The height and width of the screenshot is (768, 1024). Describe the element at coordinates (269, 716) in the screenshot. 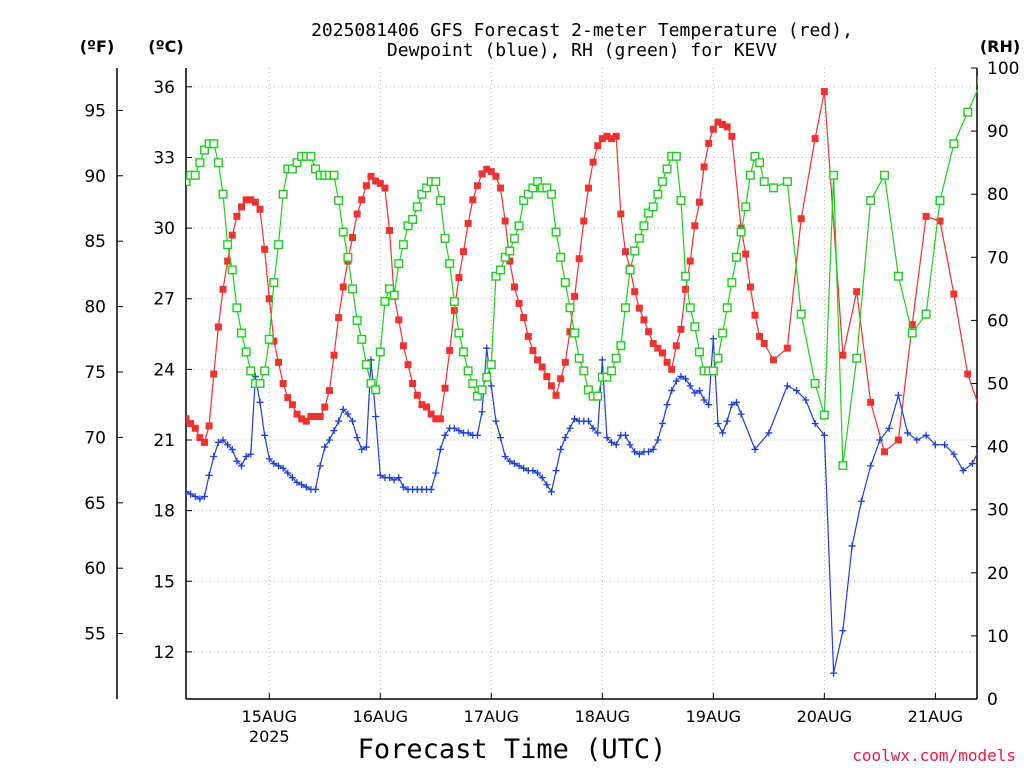

I see `x-tick-label: 15AUG` at that location.